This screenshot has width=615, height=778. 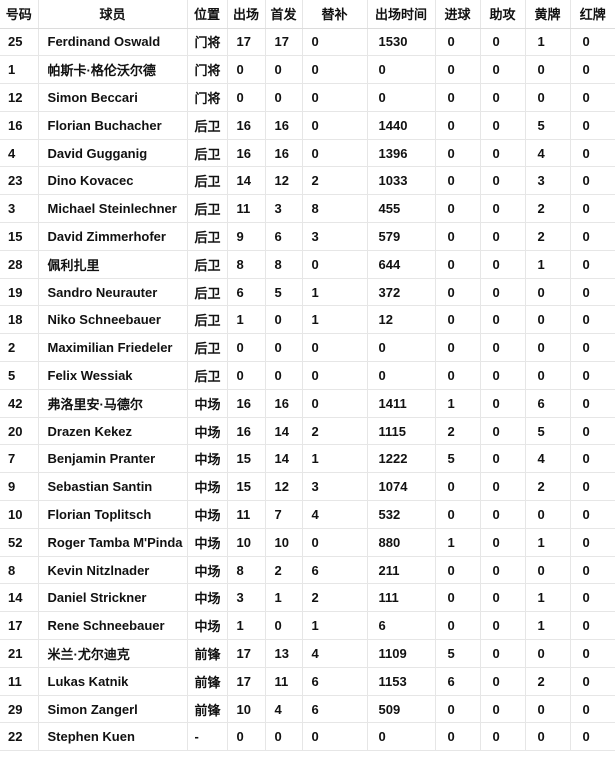 What do you see at coordinates (19, 97) in the screenshot?
I see `table-cell: 12` at bounding box center [19, 97].